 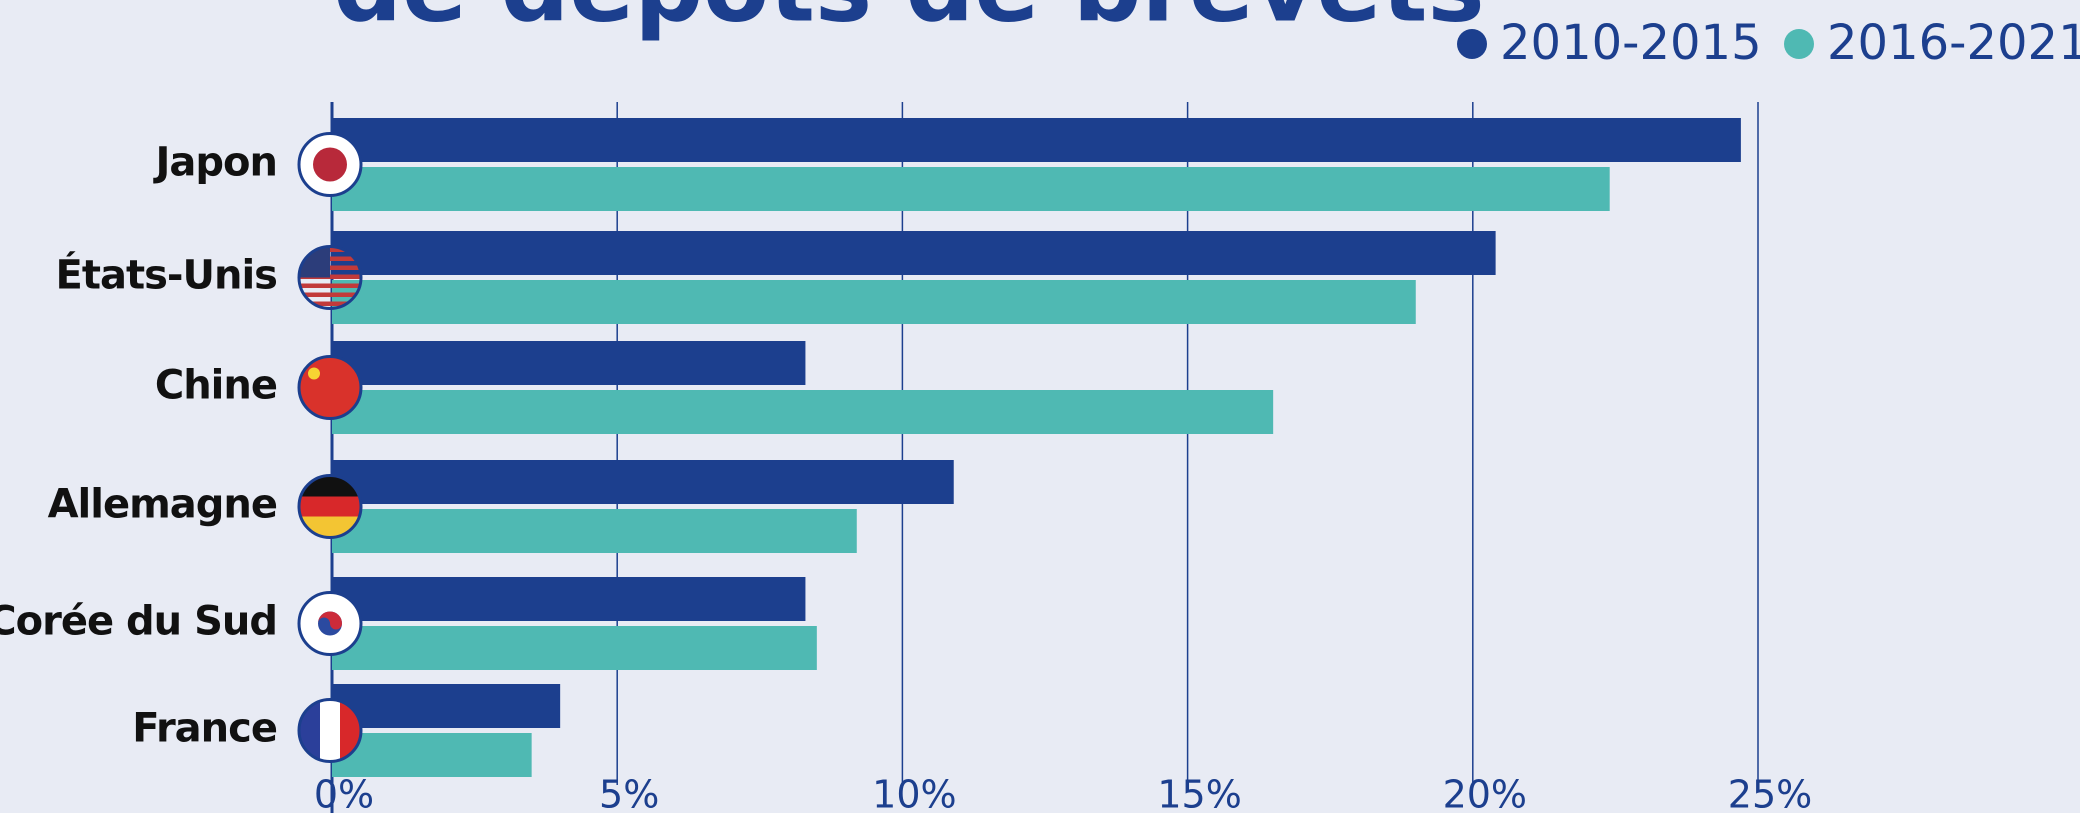 What do you see at coordinates (914, 793) in the screenshot?
I see `x-tick-label: 10%` at bounding box center [914, 793].